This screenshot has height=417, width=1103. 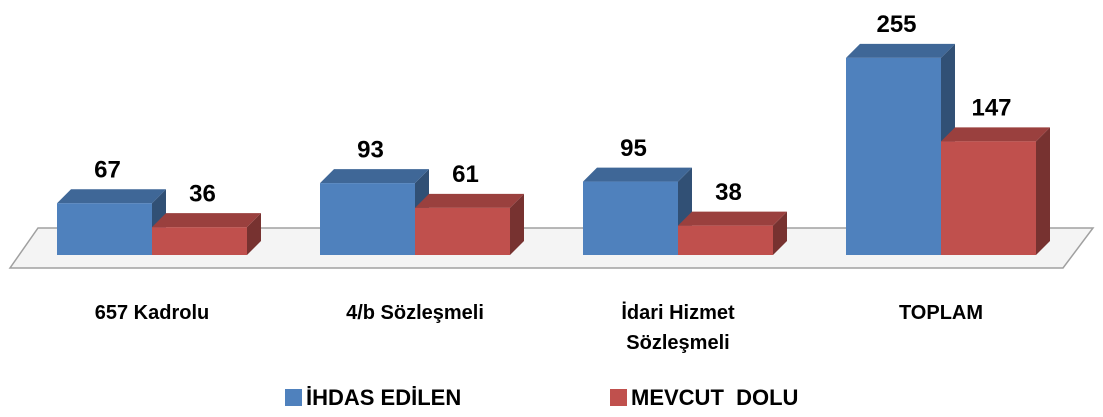 What do you see at coordinates (896, 24) in the screenshot?
I see `value-label: 255` at bounding box center [896, 24].